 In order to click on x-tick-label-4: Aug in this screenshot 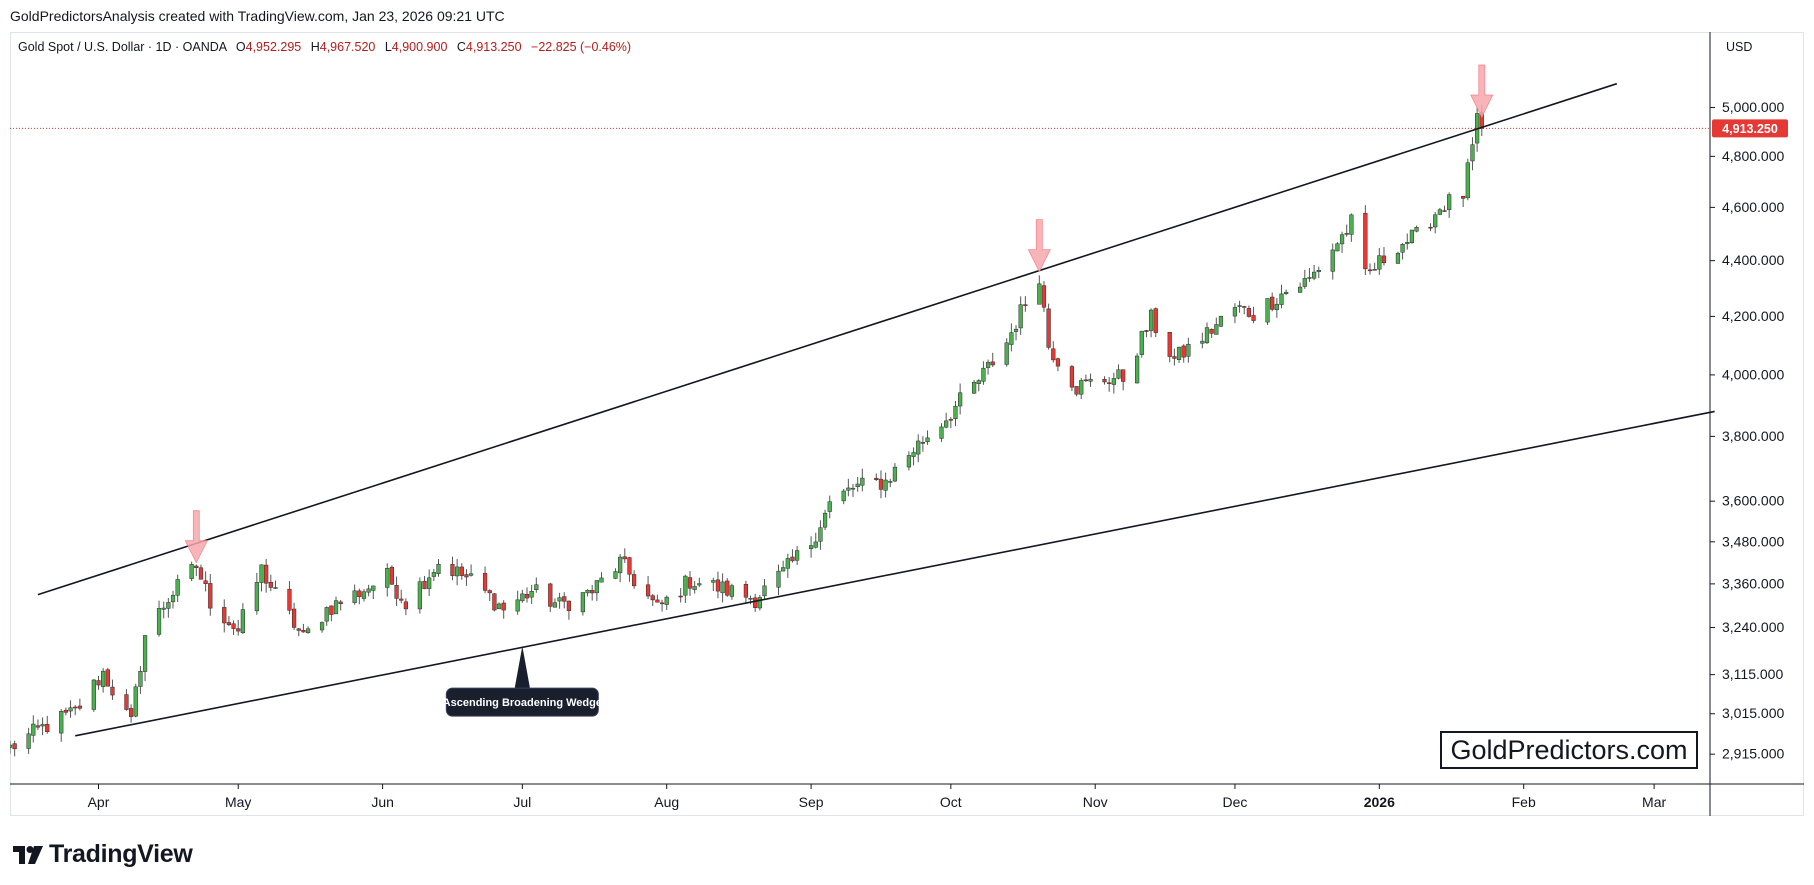, I will do `click(666, 802)`.